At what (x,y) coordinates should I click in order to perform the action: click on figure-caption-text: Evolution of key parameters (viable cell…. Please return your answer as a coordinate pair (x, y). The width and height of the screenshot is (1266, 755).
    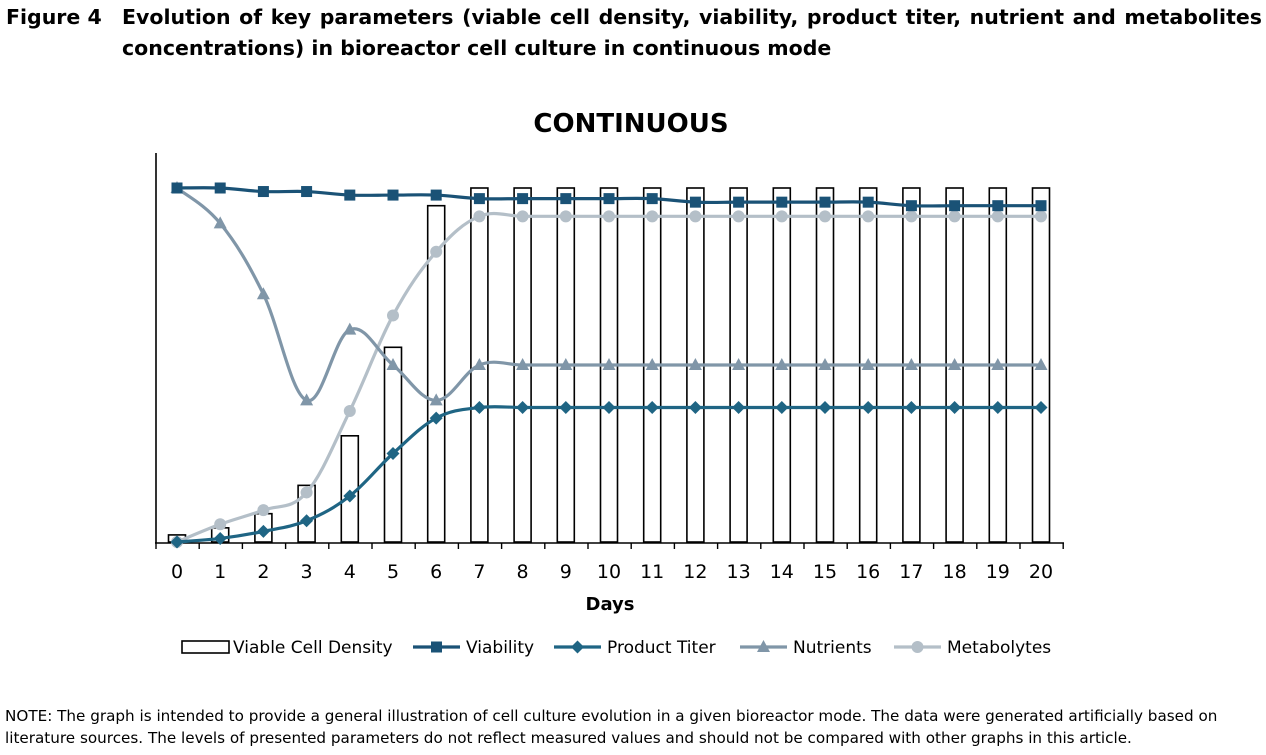
    Looking at the image, I should click on (692, 32).